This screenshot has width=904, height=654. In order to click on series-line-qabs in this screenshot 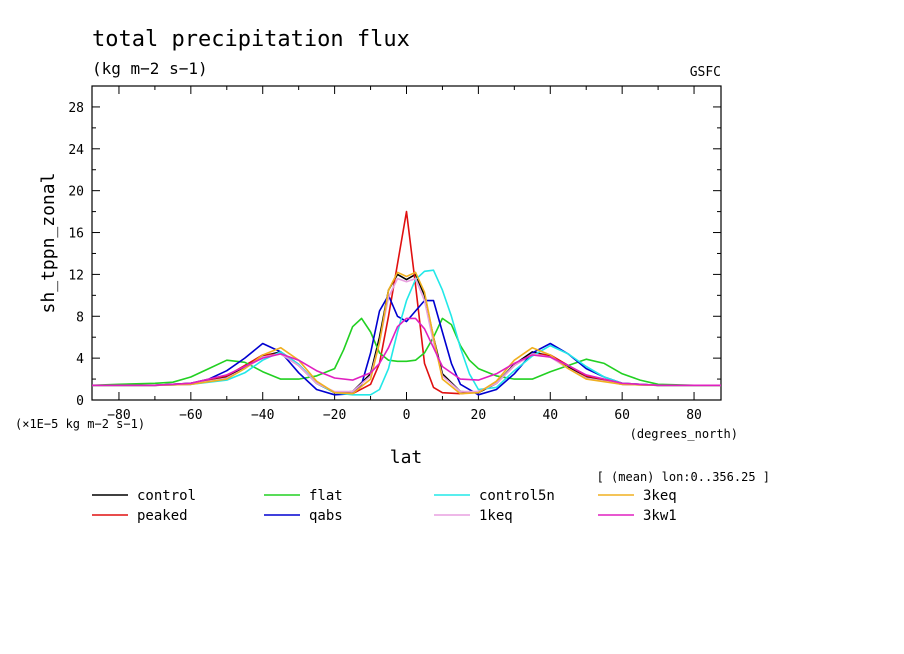, I will do `click(406, 345)`.